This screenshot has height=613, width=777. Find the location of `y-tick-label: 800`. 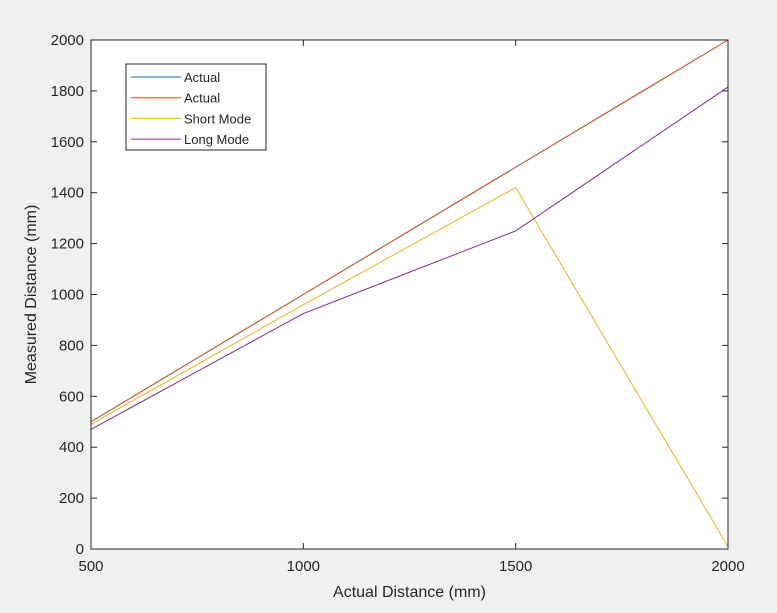

y-tick-label: 800 is located at coordinates (71, 345).